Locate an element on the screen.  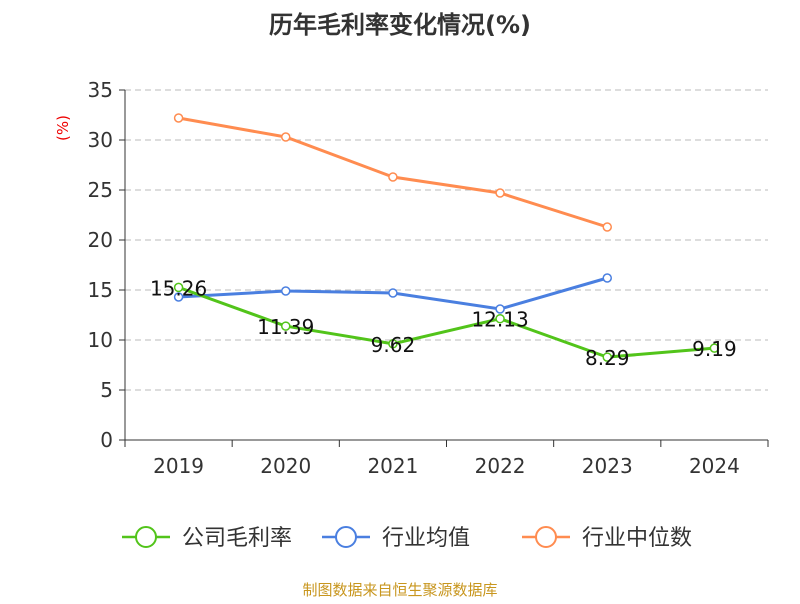
data-label: 8.29 is located at coordinates (607, 358).